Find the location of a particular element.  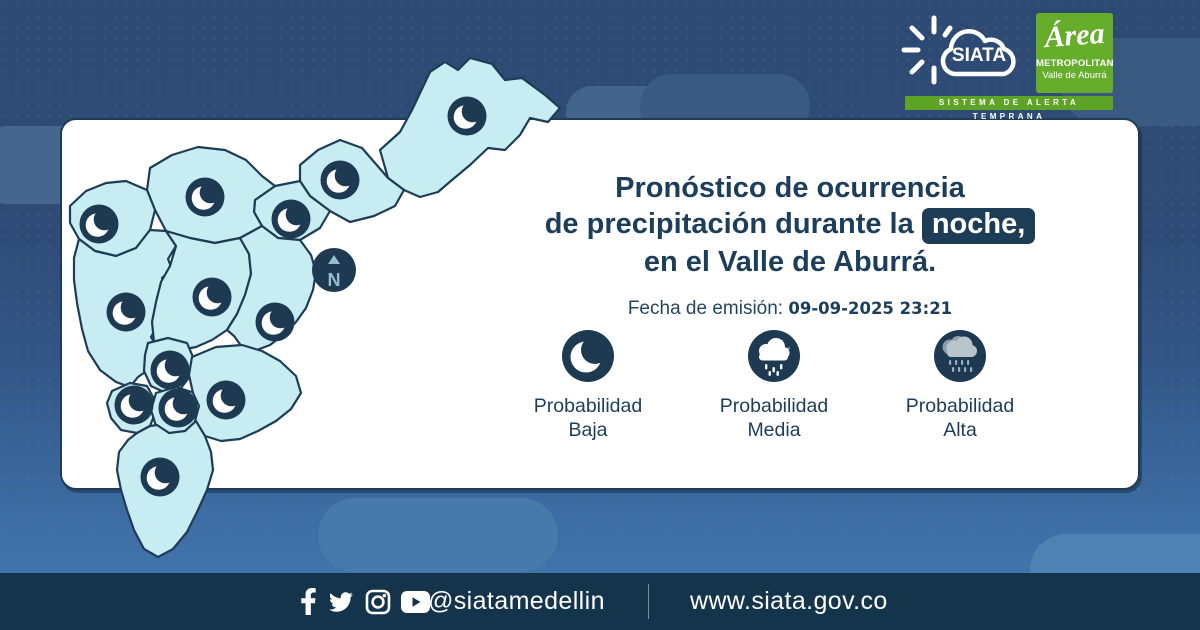

title-line2-prefix: de precipitación durante la is located at coordinates (729, 224).